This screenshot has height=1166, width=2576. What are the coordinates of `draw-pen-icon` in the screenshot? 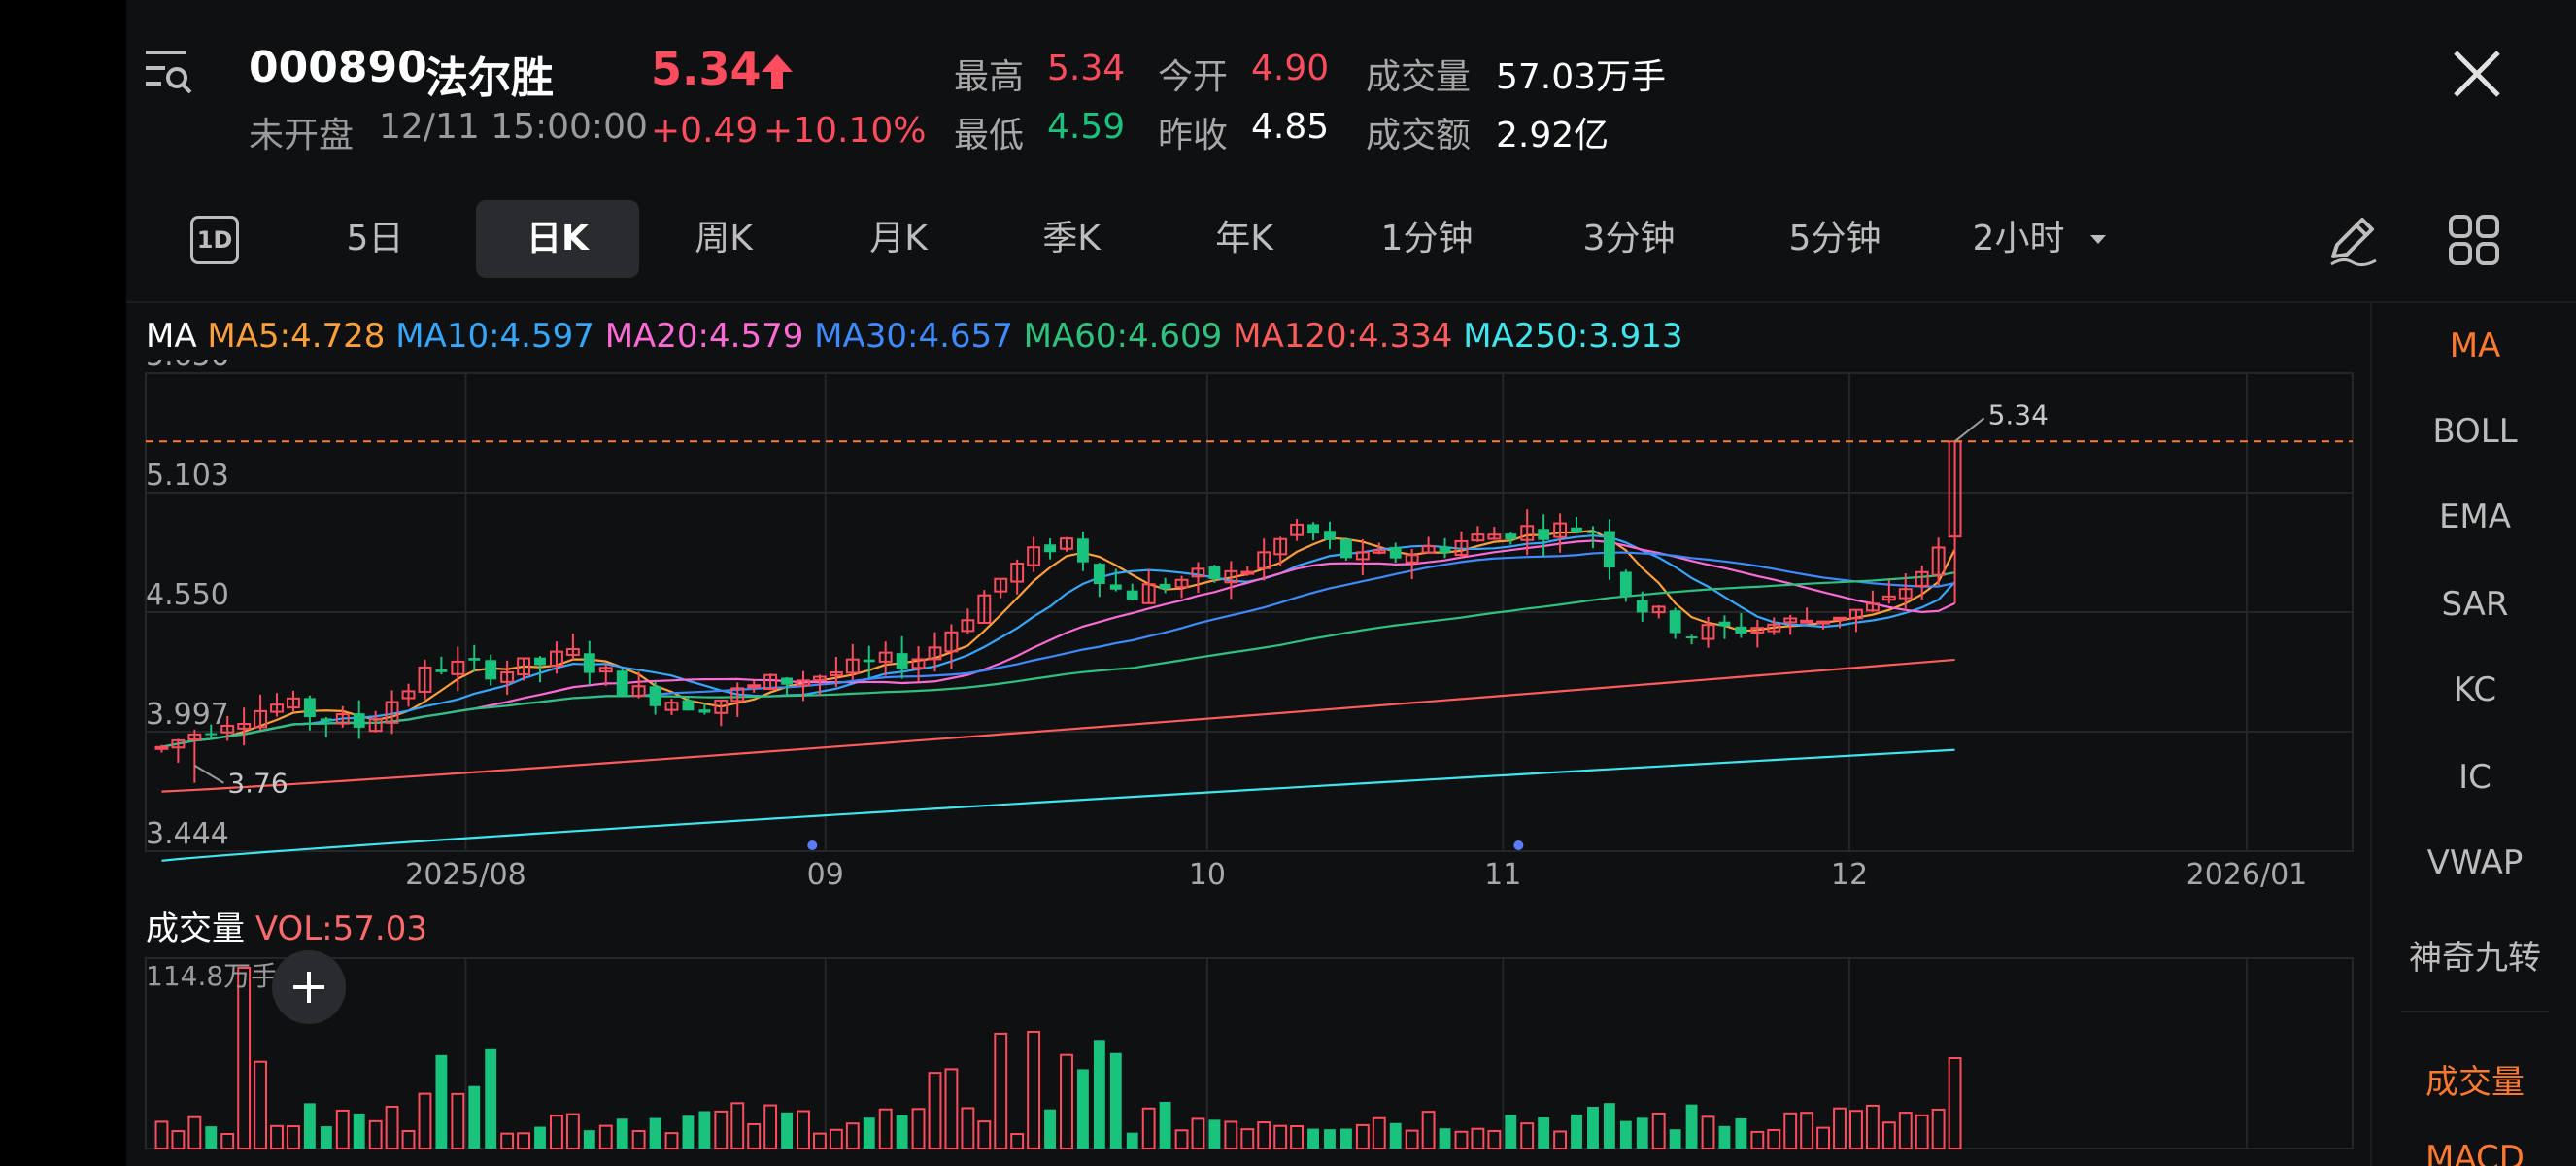 It's located at (2351, 242).